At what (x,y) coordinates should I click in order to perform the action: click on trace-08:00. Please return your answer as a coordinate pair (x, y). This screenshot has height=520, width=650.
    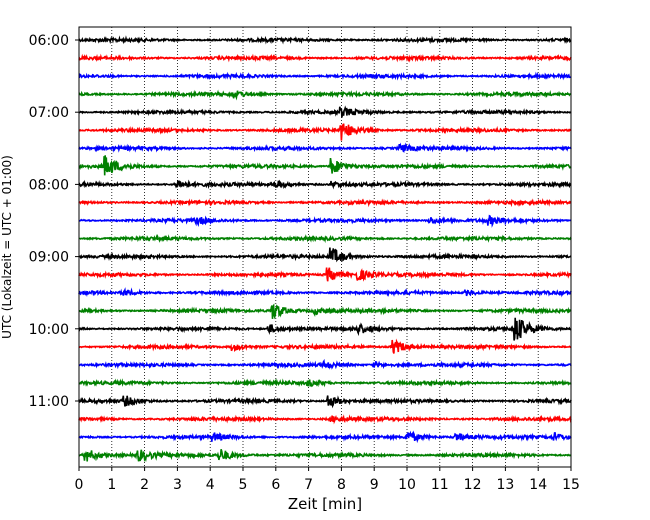
    Looking at the image, I should click on (325, 184).